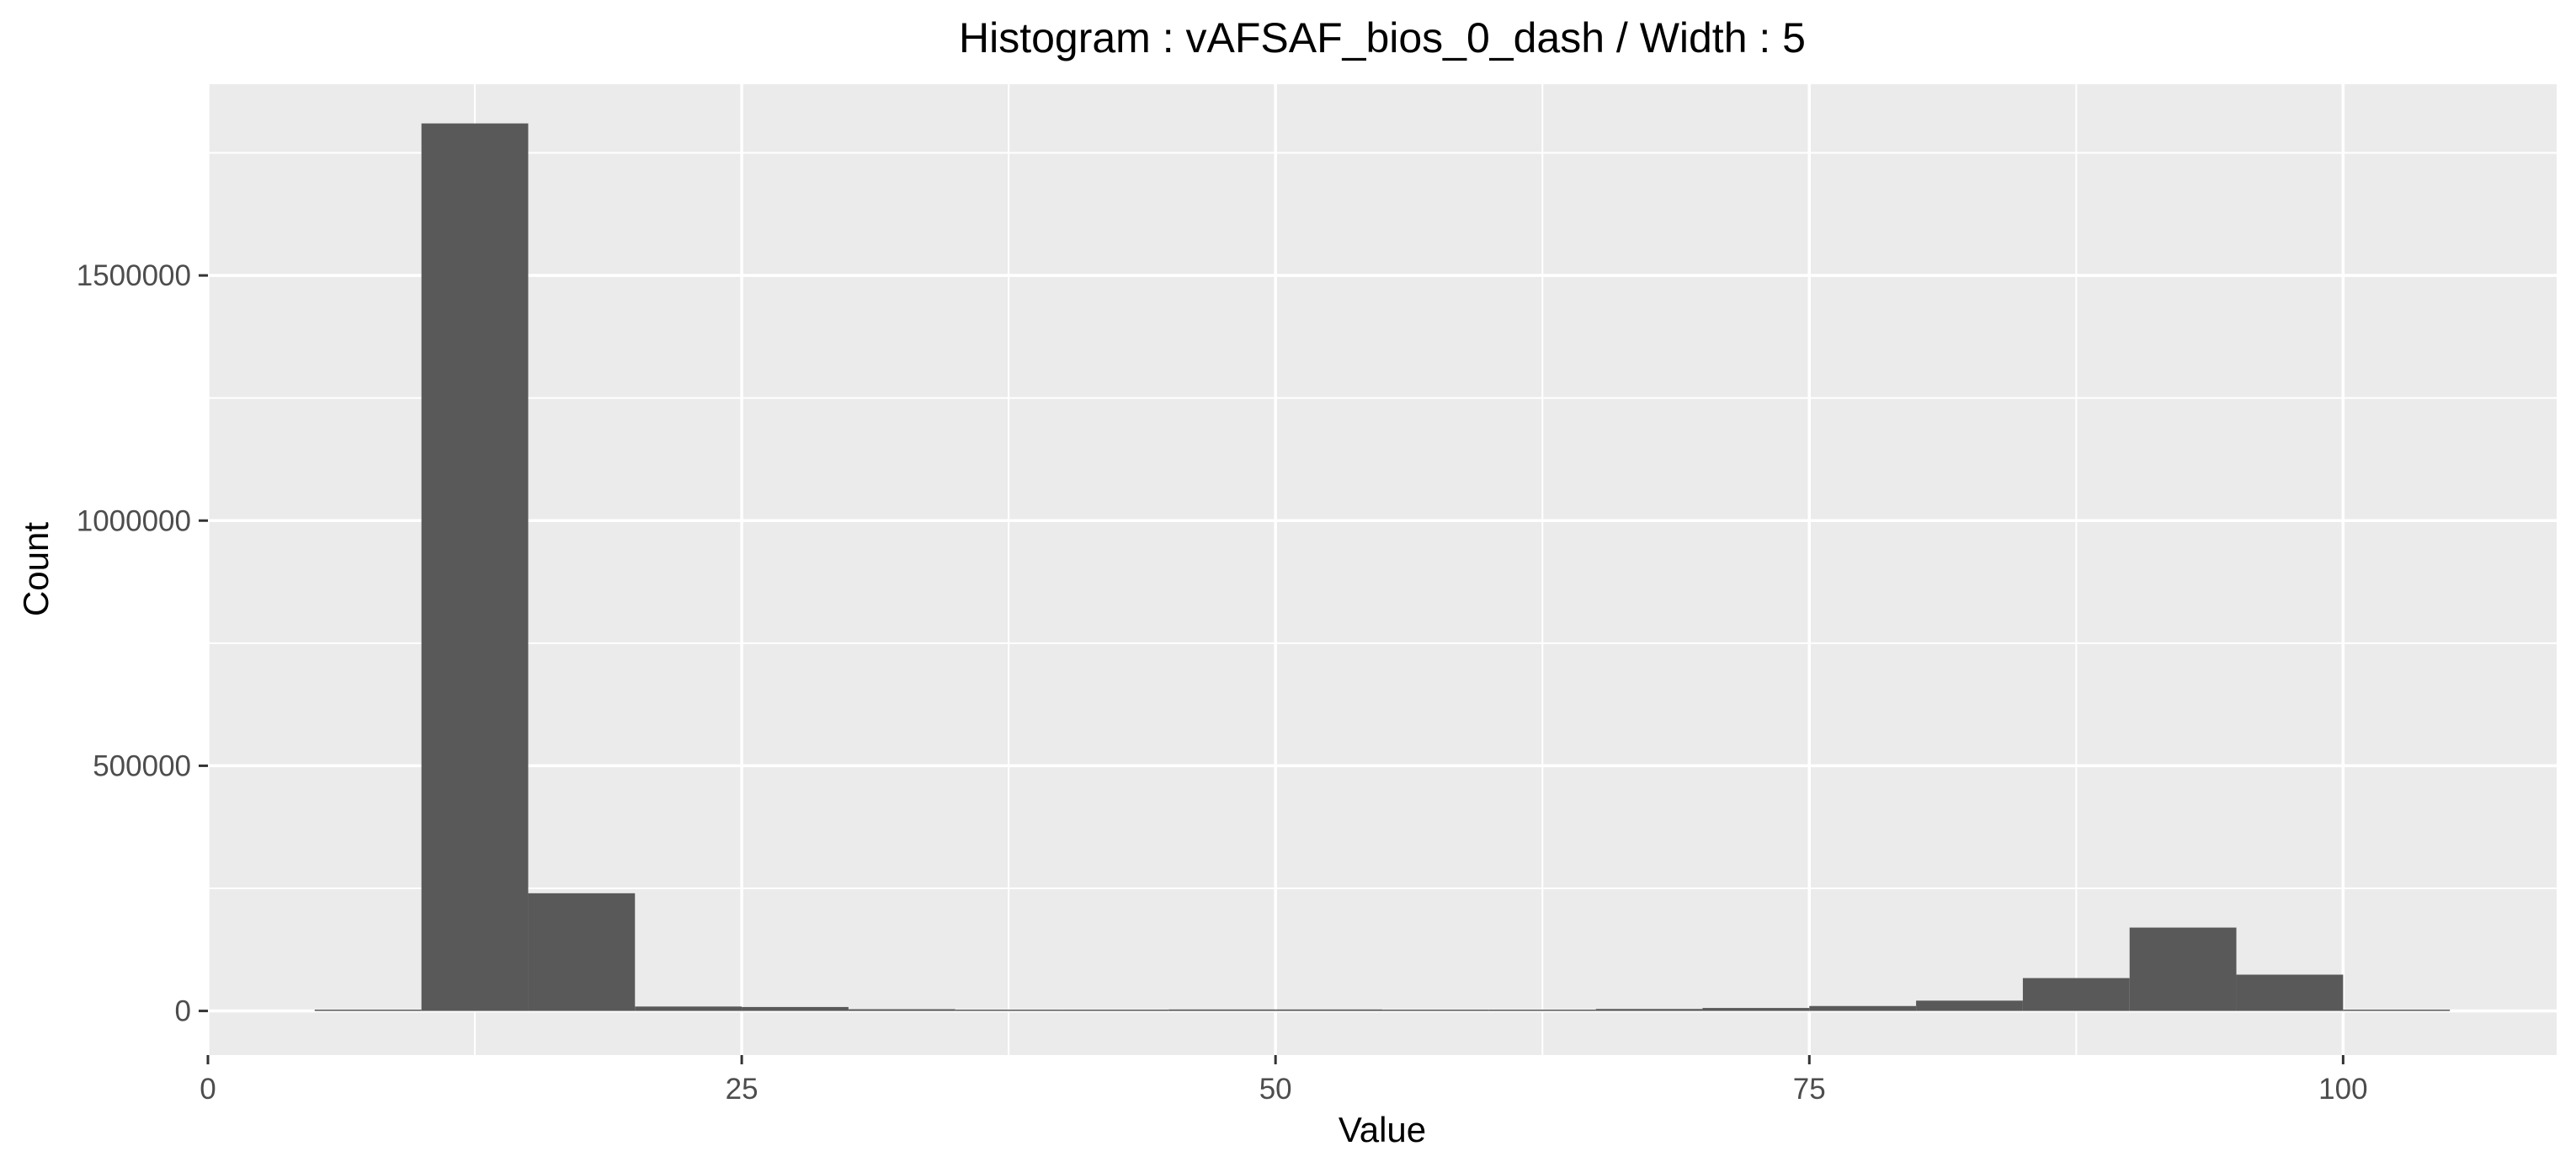 The height and width of the screenshot is (1162, 2576). Describe the element at coordinates (1382, 1129) in the screenshot. I see `x-axis-title: Value` at that location.